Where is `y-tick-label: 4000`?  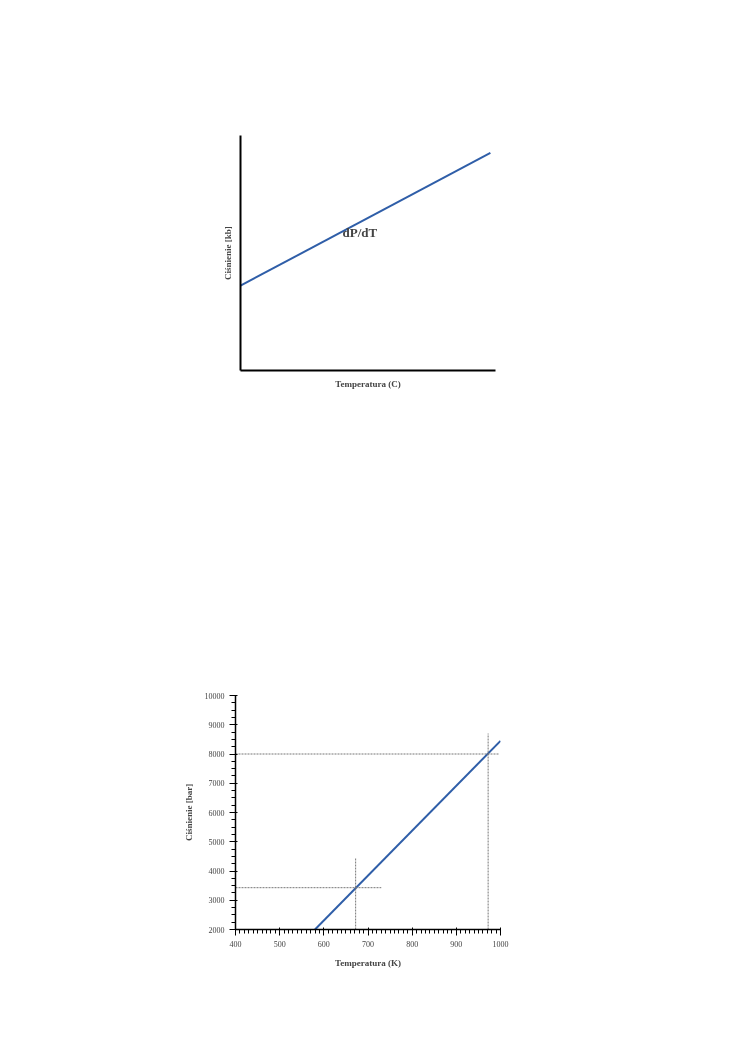 y-tick-label: 4000 is located at coordinates (216, 871).